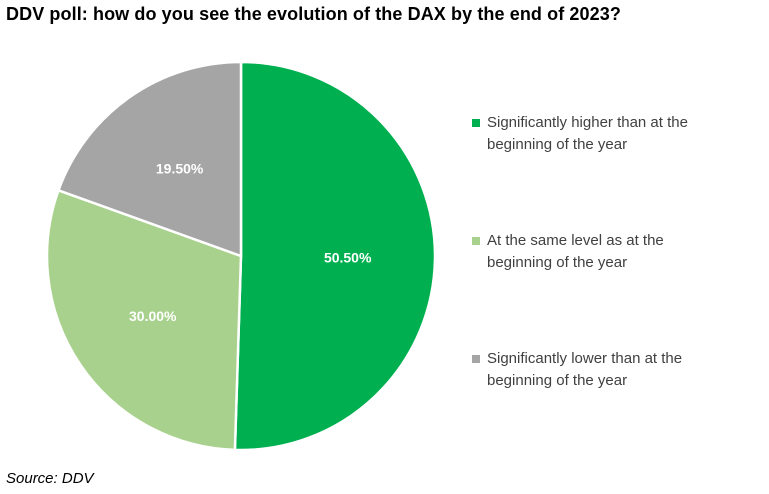 This screenshot has width=769, height=494. What do you see at coordinates (180, 169) in the screenshot?
I see `pie-data-label-lower: 19.50%` at bounding box center [180, 169].